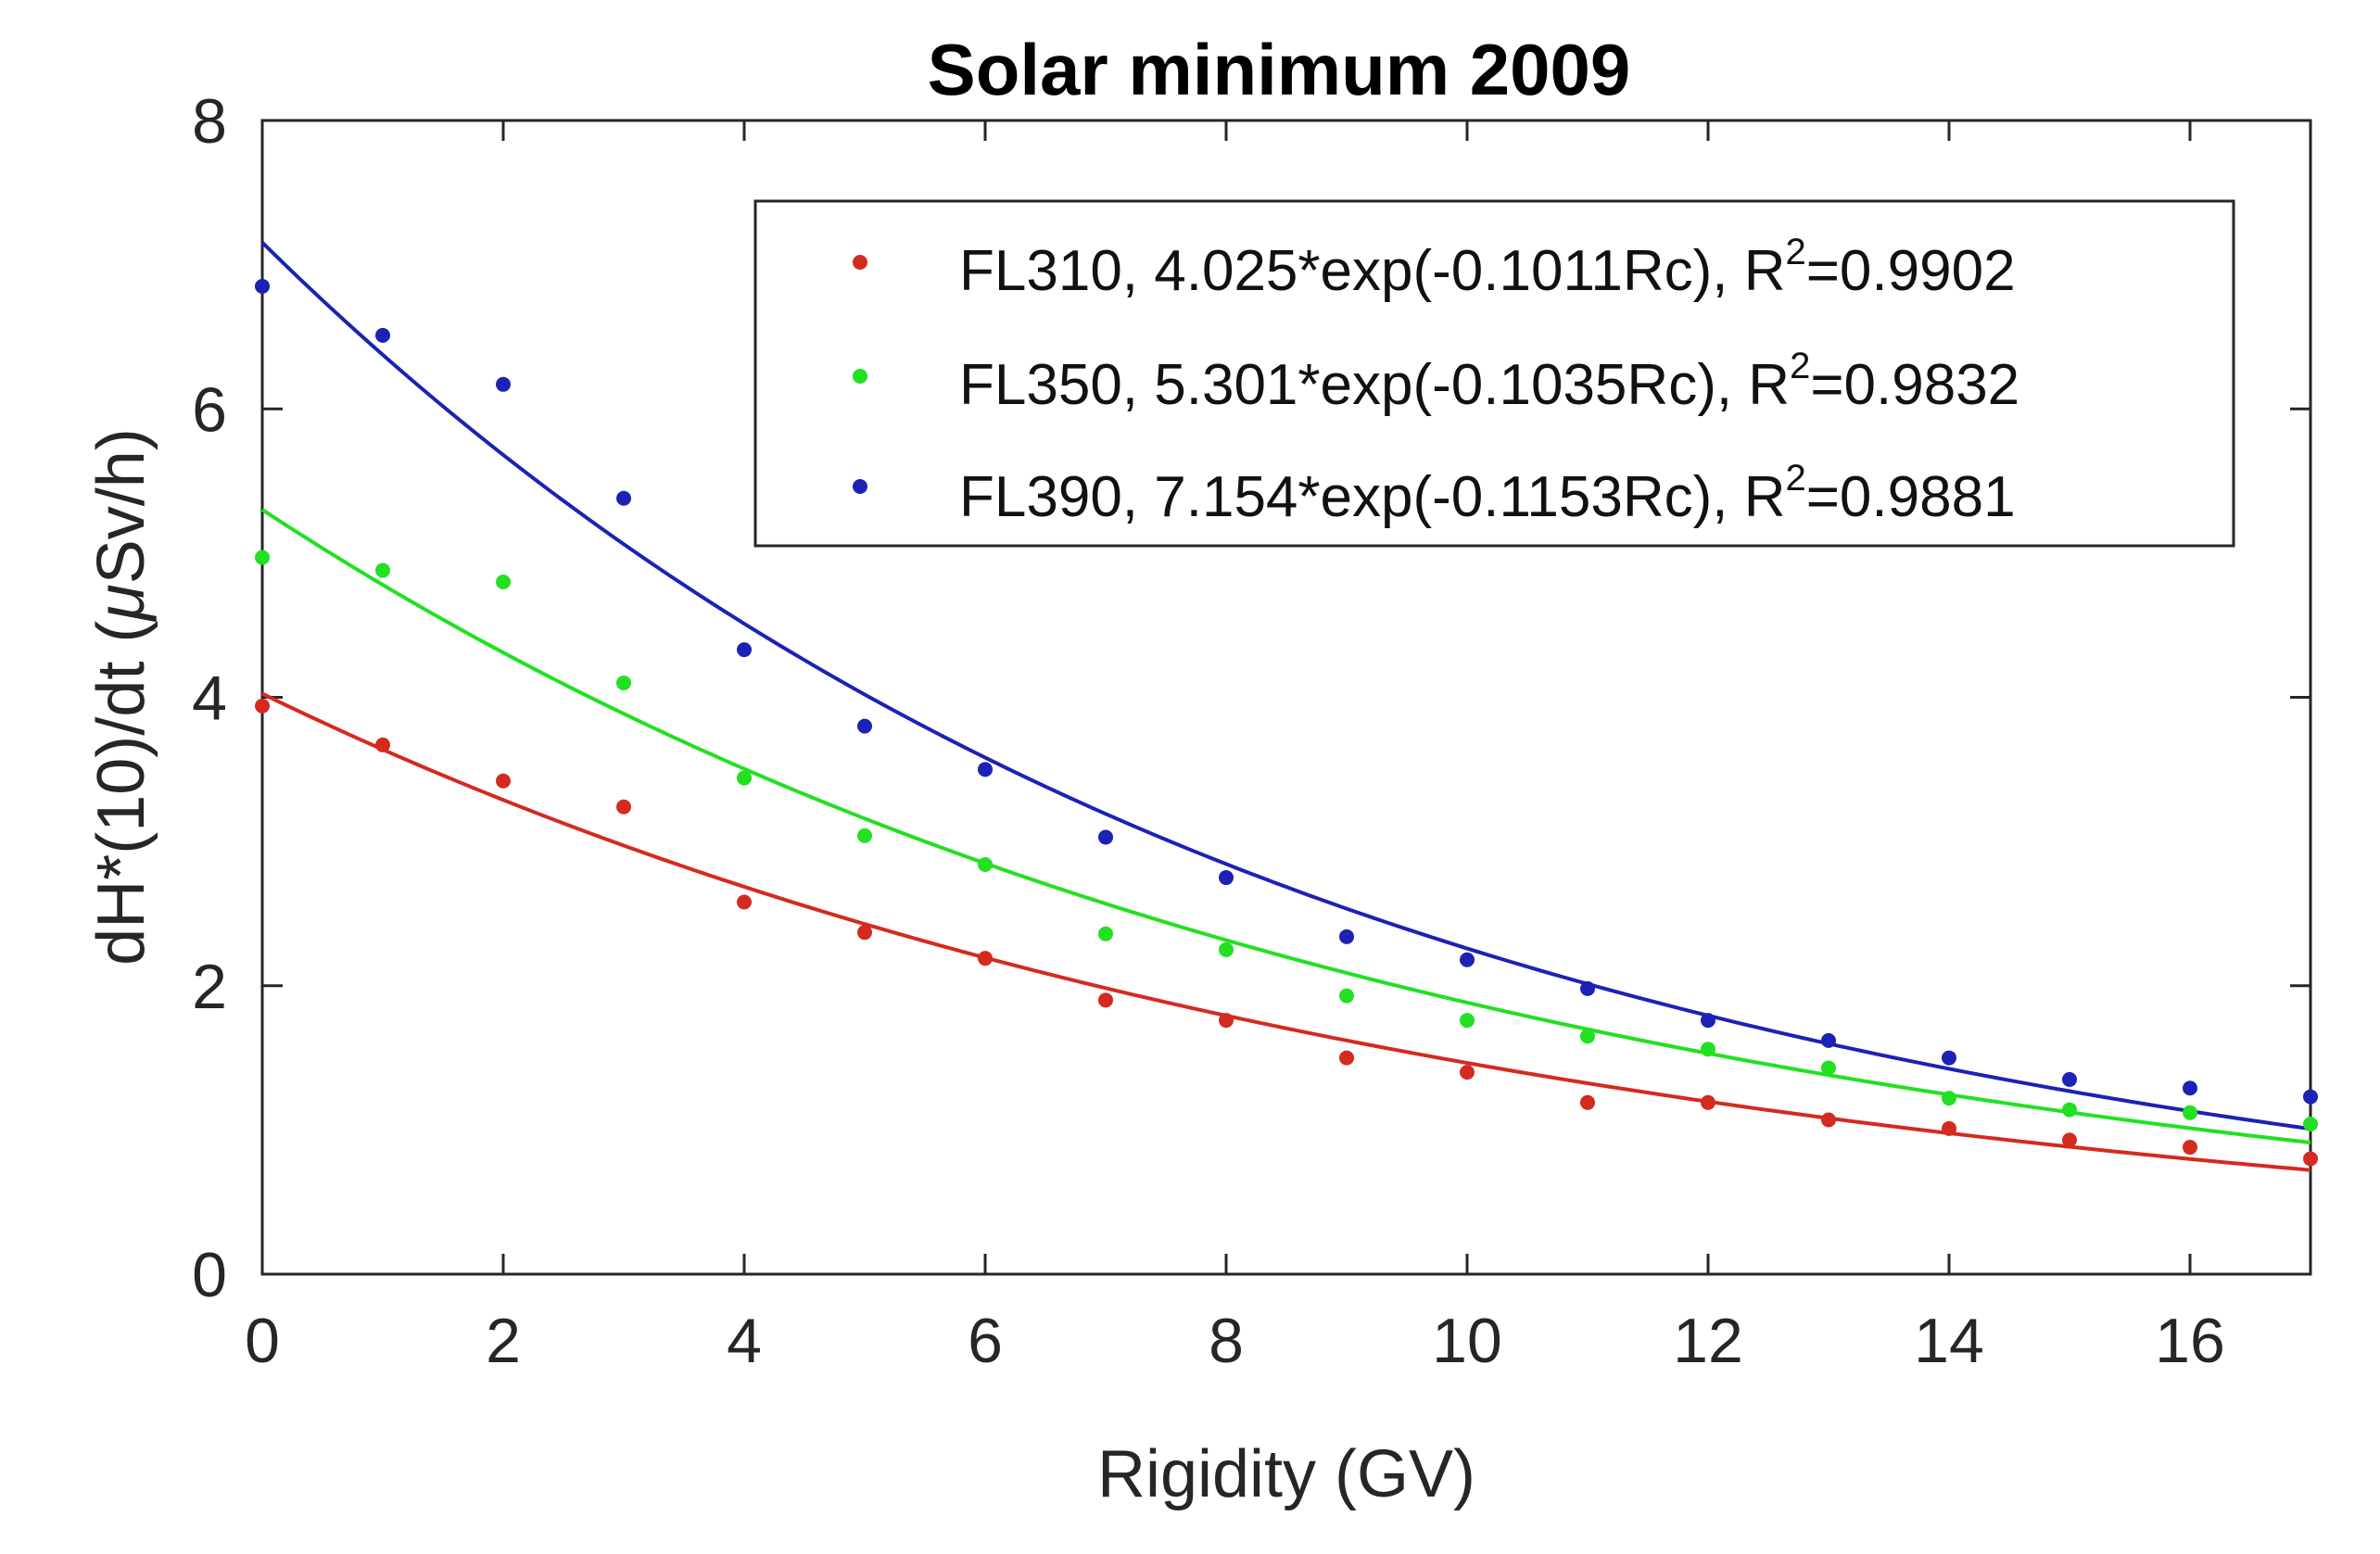 This screenshot has width=2380, height=1554. What do you see at coordinates (1708, 1341) in the screenshot?
I see `x-tick-label: 12` at bounding box center [1708, 1341].